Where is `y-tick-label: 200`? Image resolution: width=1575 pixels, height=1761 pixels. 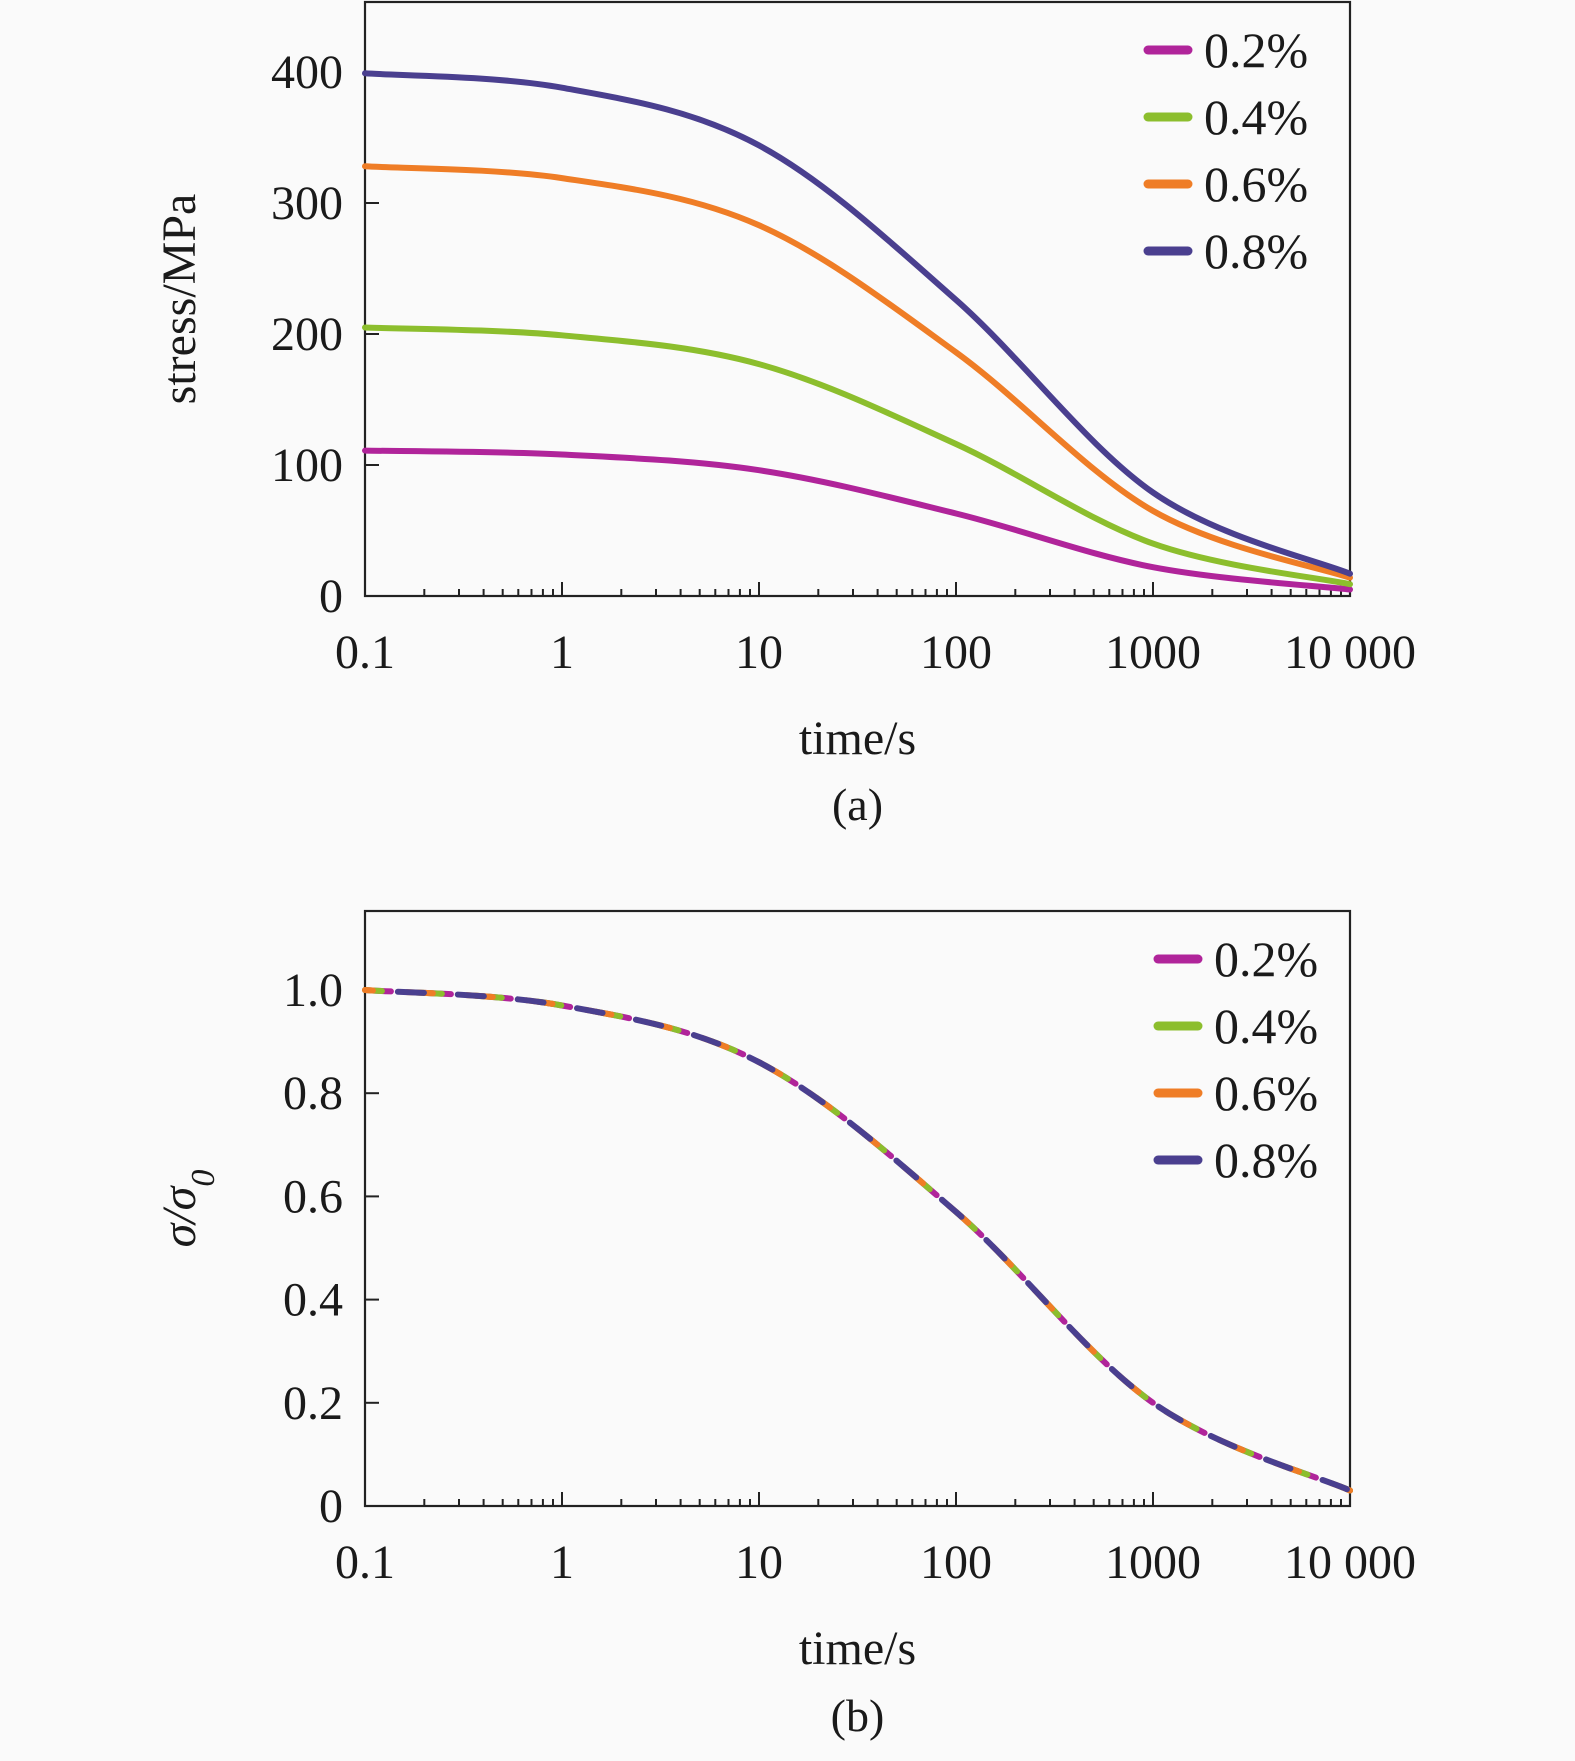
y-tick-label: 200 is located at coordinates (307, 334).